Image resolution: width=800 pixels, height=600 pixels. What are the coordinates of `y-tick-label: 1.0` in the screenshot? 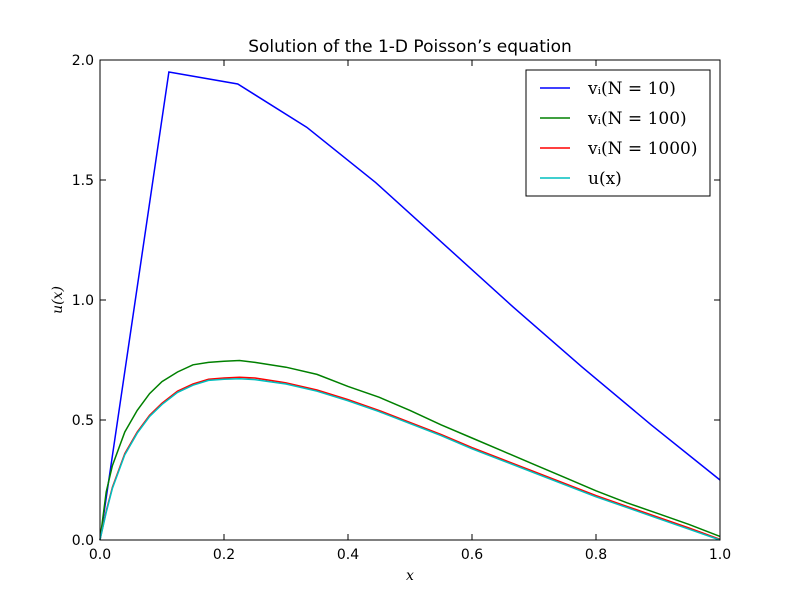 It's located at (83, 301).